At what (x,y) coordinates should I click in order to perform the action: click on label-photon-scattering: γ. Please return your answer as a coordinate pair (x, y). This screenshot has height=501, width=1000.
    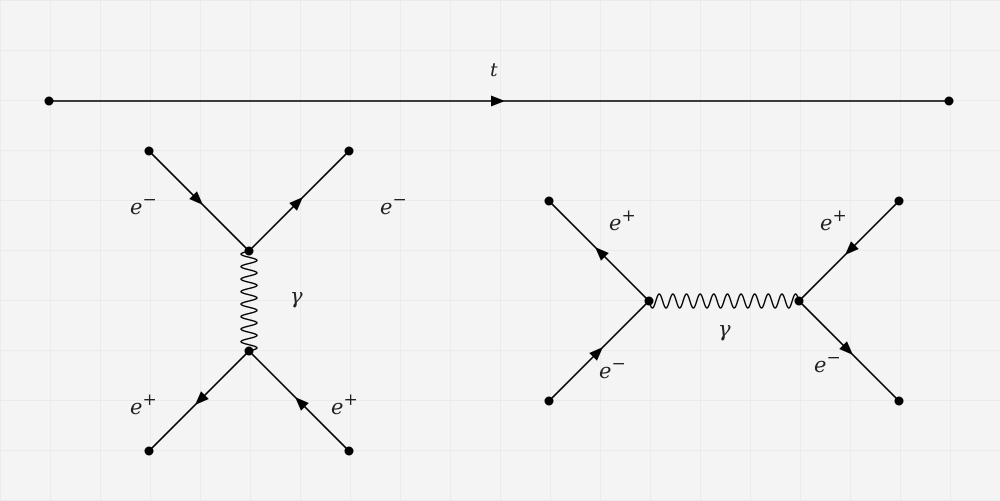
    Looking at the image, I should click on (296, 296).